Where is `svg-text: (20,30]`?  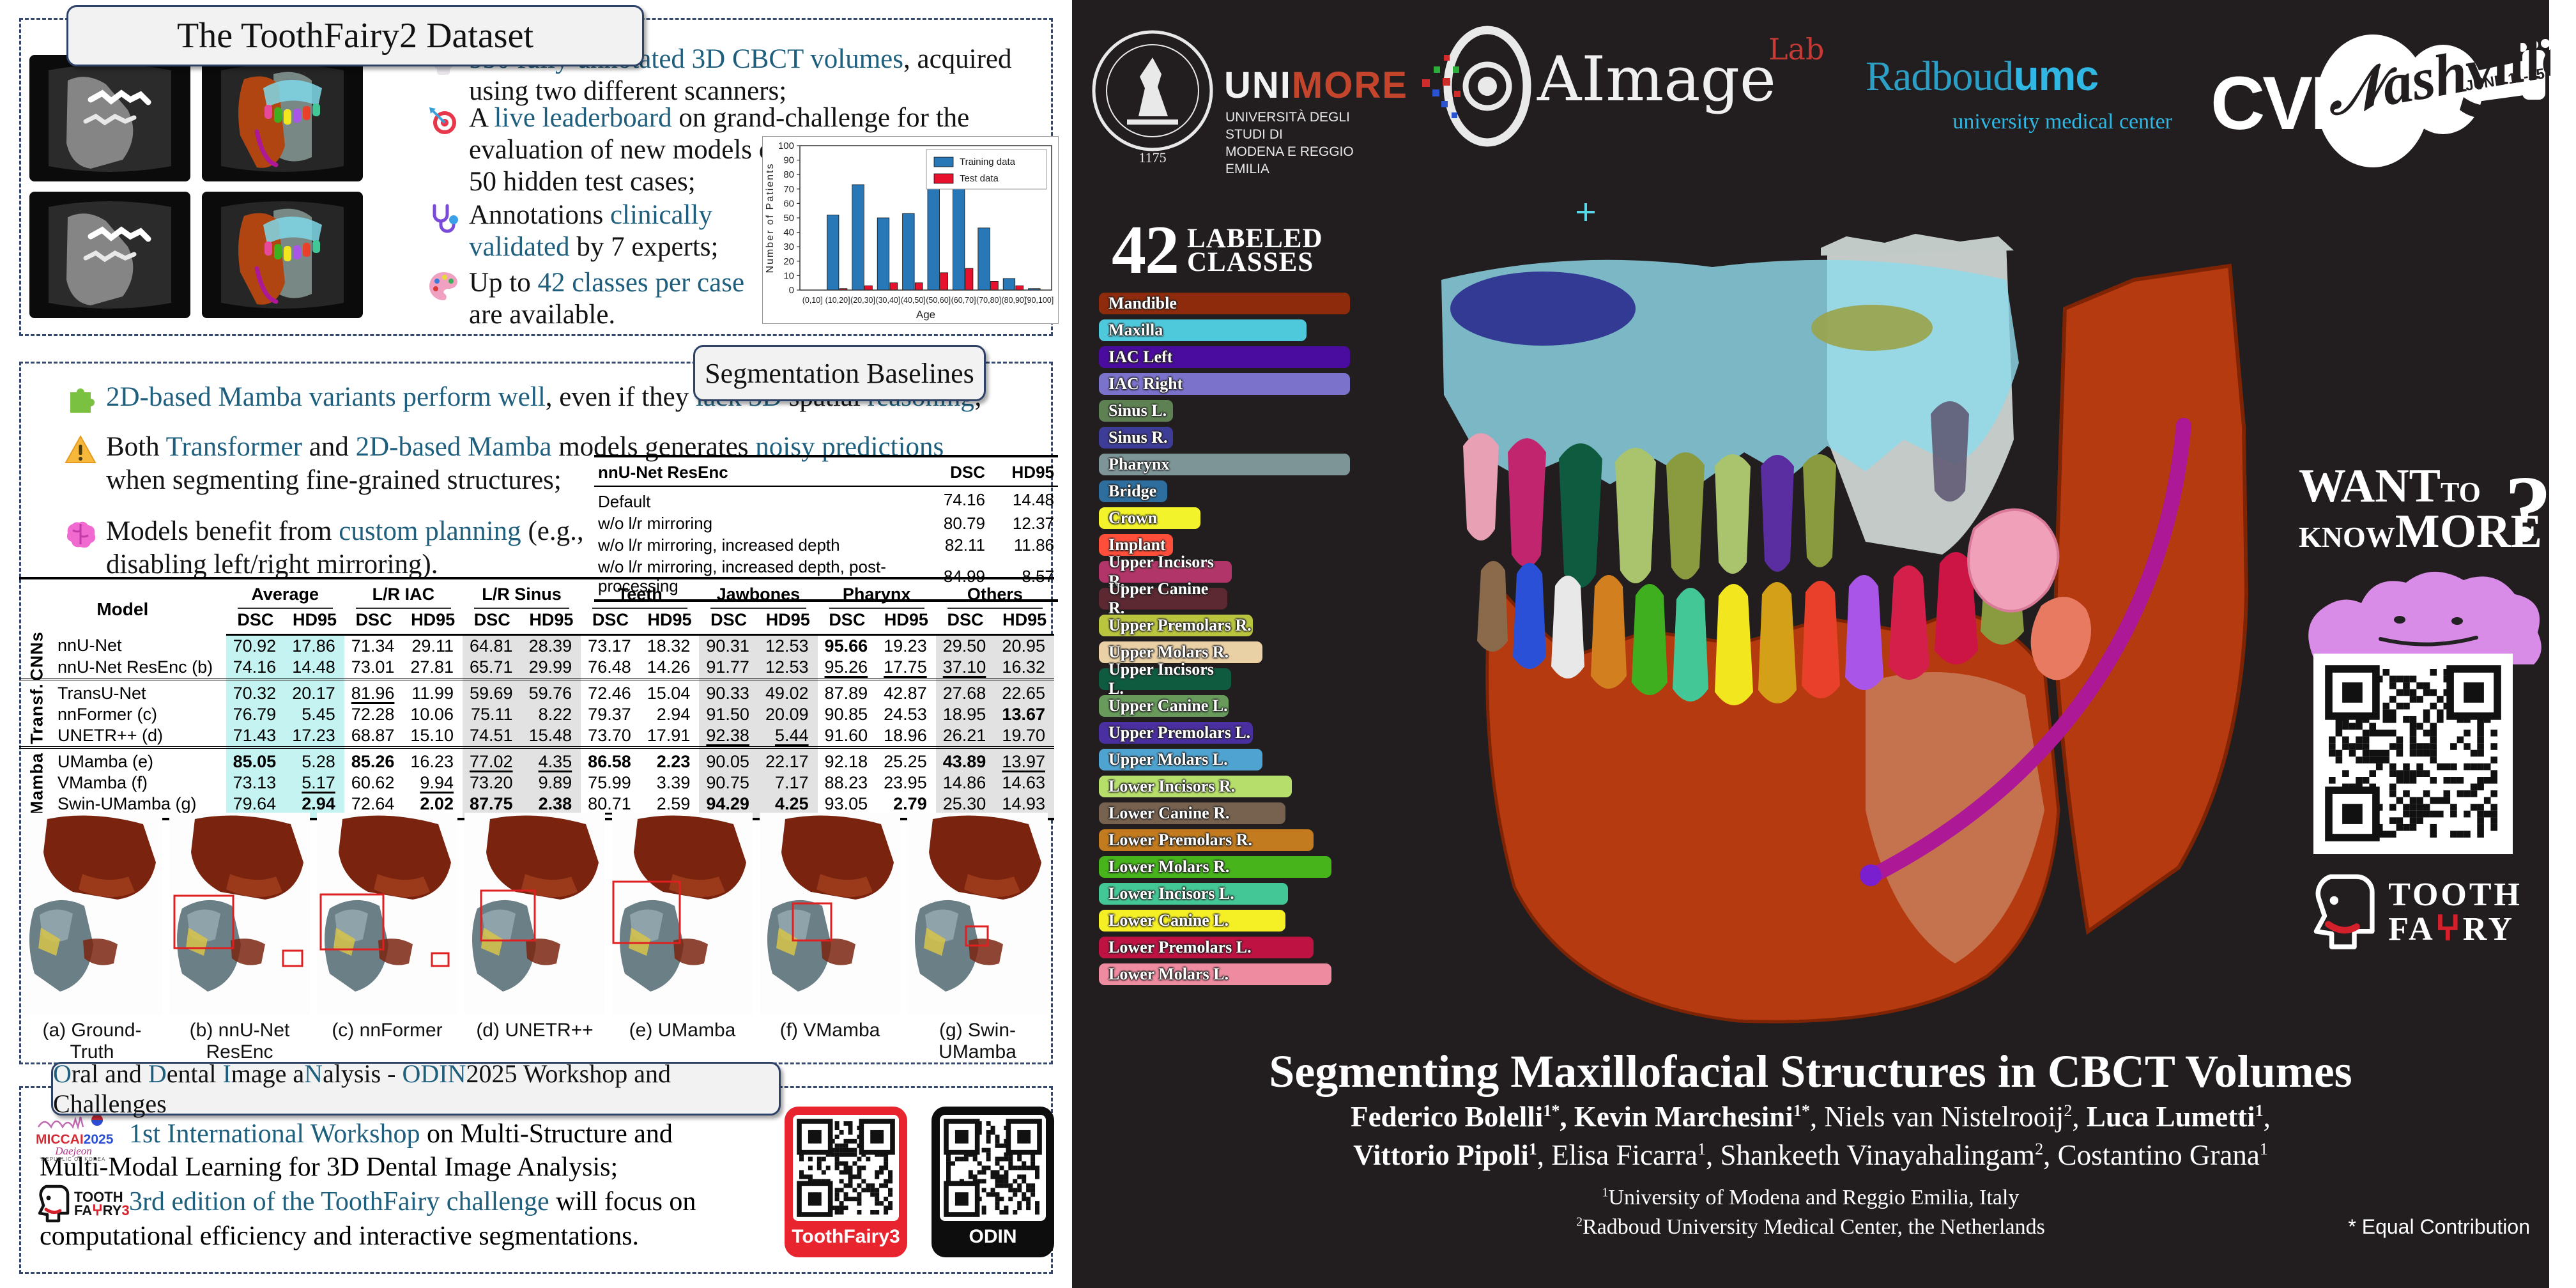 svg-text: (20,30] is located at coordinates (862, 300).